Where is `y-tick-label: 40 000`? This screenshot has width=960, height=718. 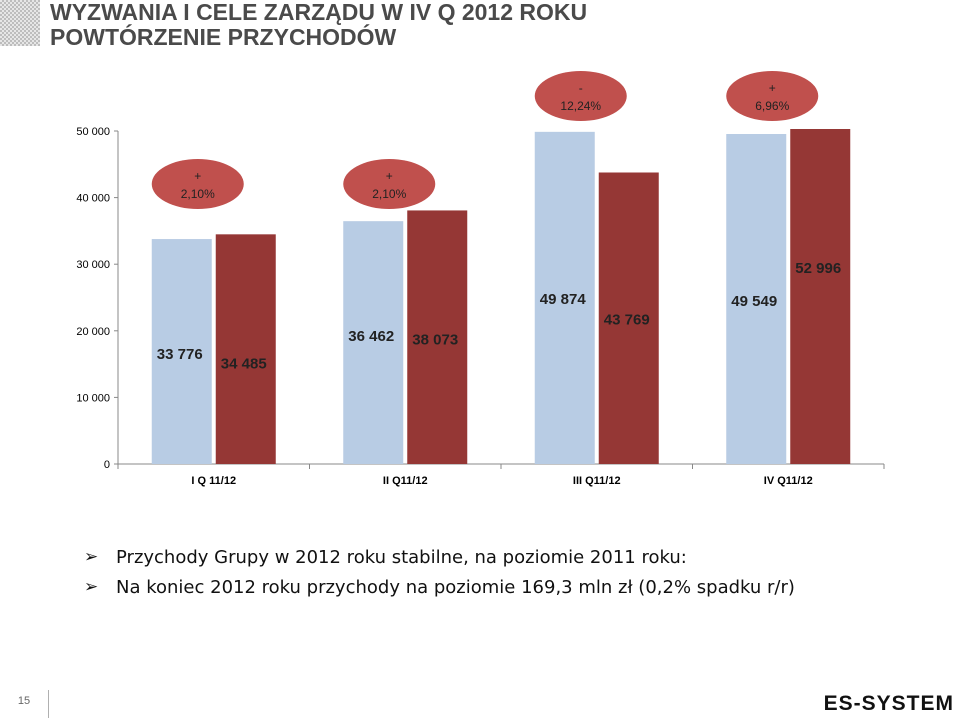
y-tick-label: 40 000 is located at coordinates (93, 199).